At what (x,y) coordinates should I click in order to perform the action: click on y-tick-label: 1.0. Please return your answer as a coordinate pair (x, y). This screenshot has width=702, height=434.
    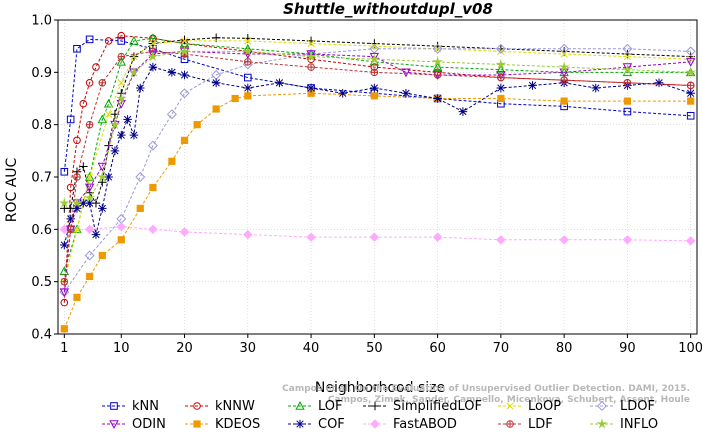
    Looking at the image, I should click on (41, 21).